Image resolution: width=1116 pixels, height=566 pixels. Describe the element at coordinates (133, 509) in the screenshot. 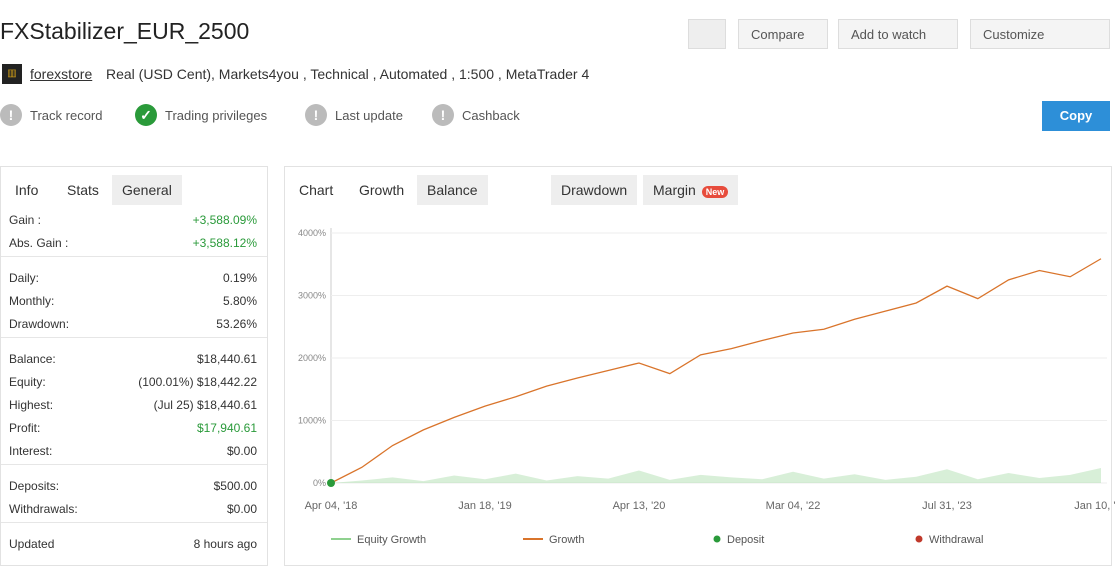

I see `stat-row: Withdrawals: $0.00` at that location.